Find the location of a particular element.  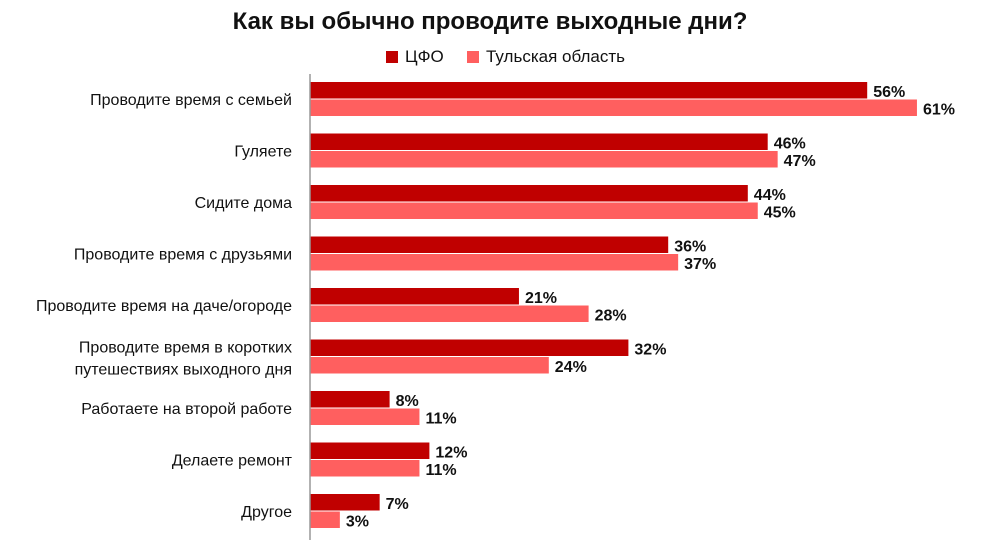

value-label-cfo: 32% is located at coordinates (650, 350).